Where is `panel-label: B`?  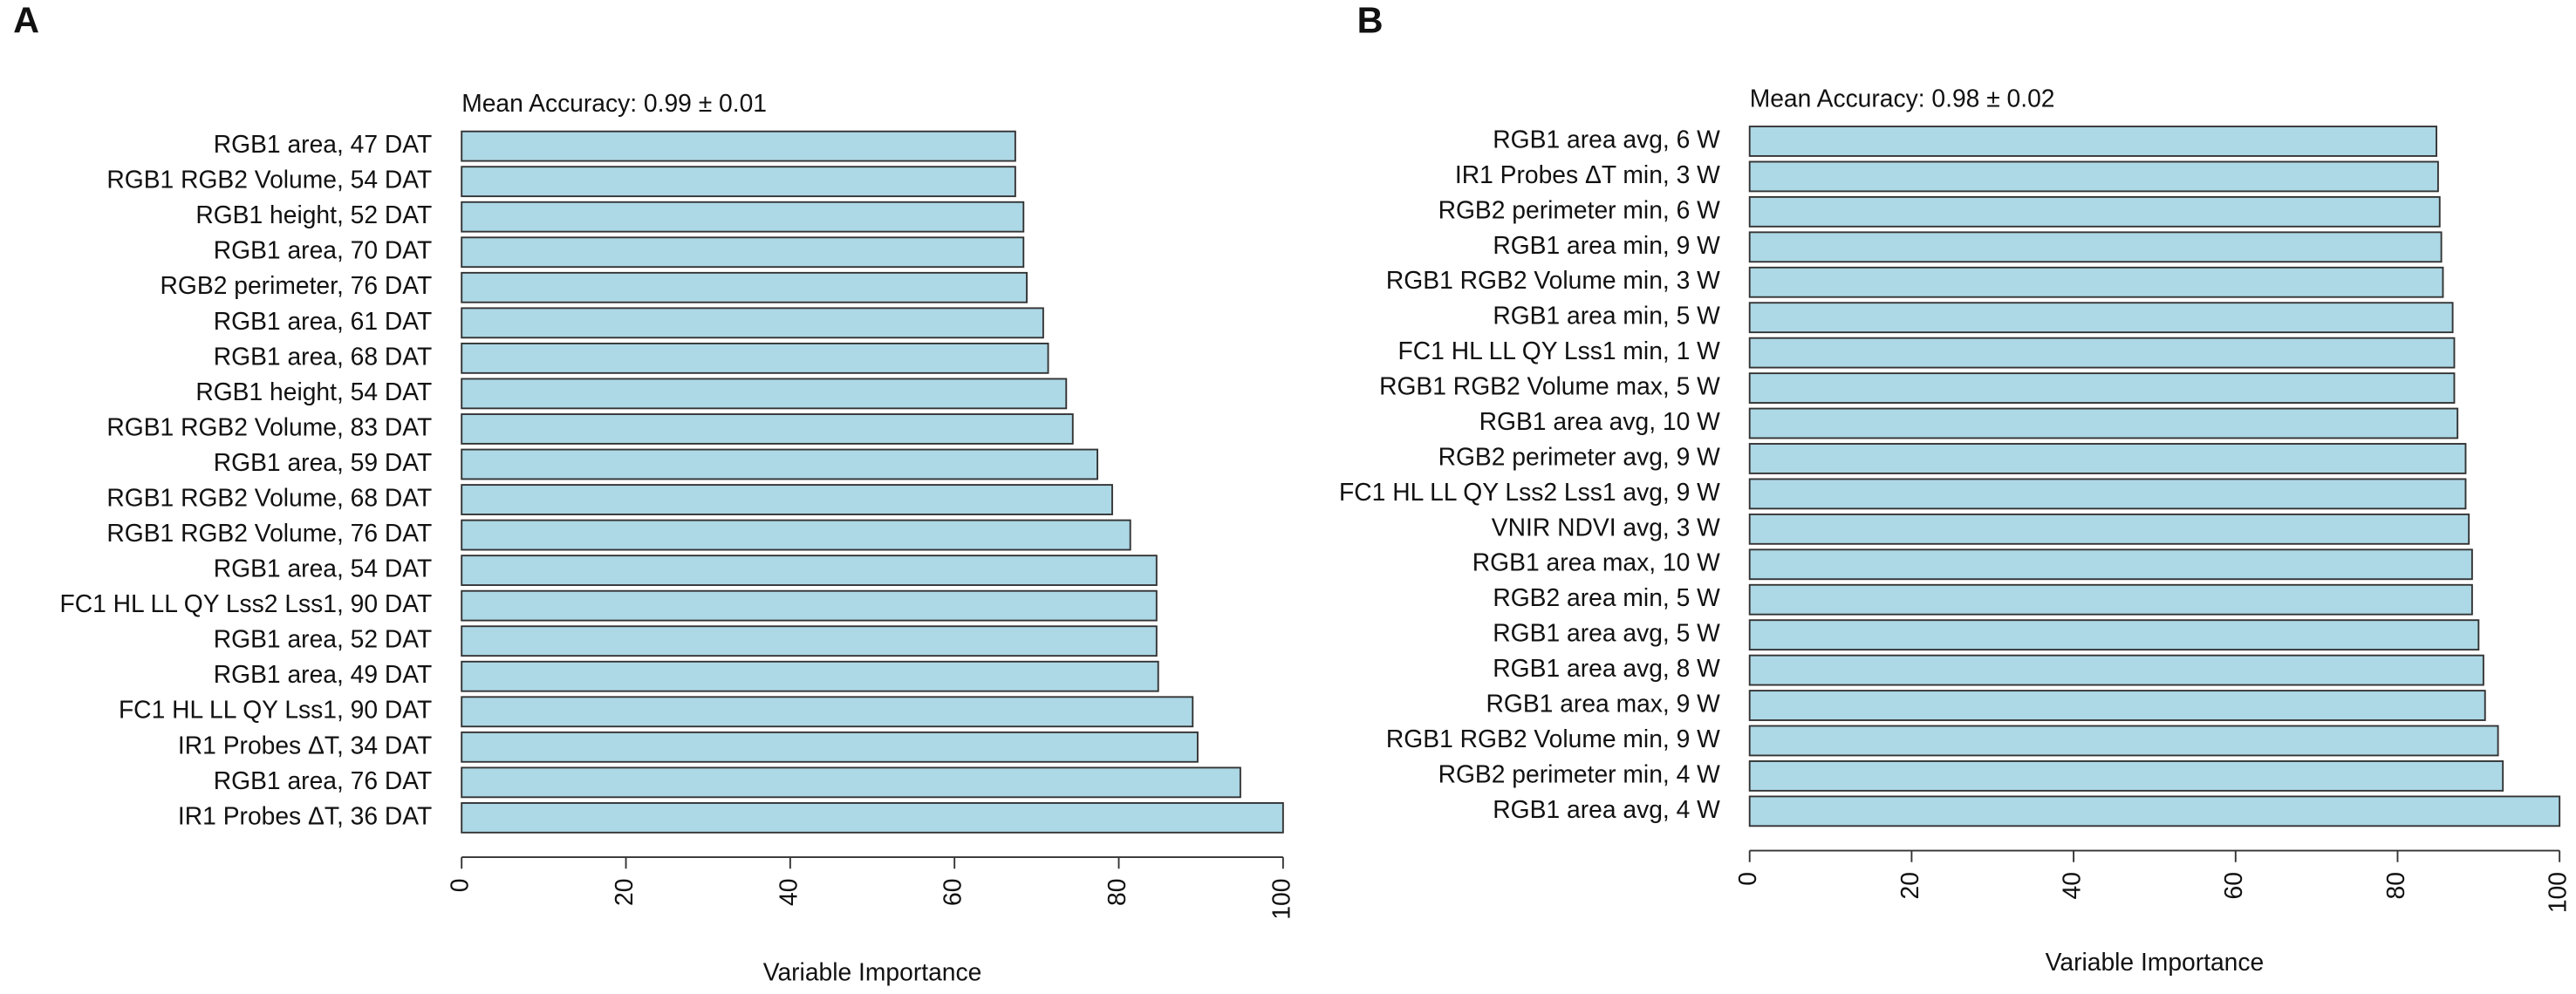 panel-label: B is located at coordinates (1370, 20).